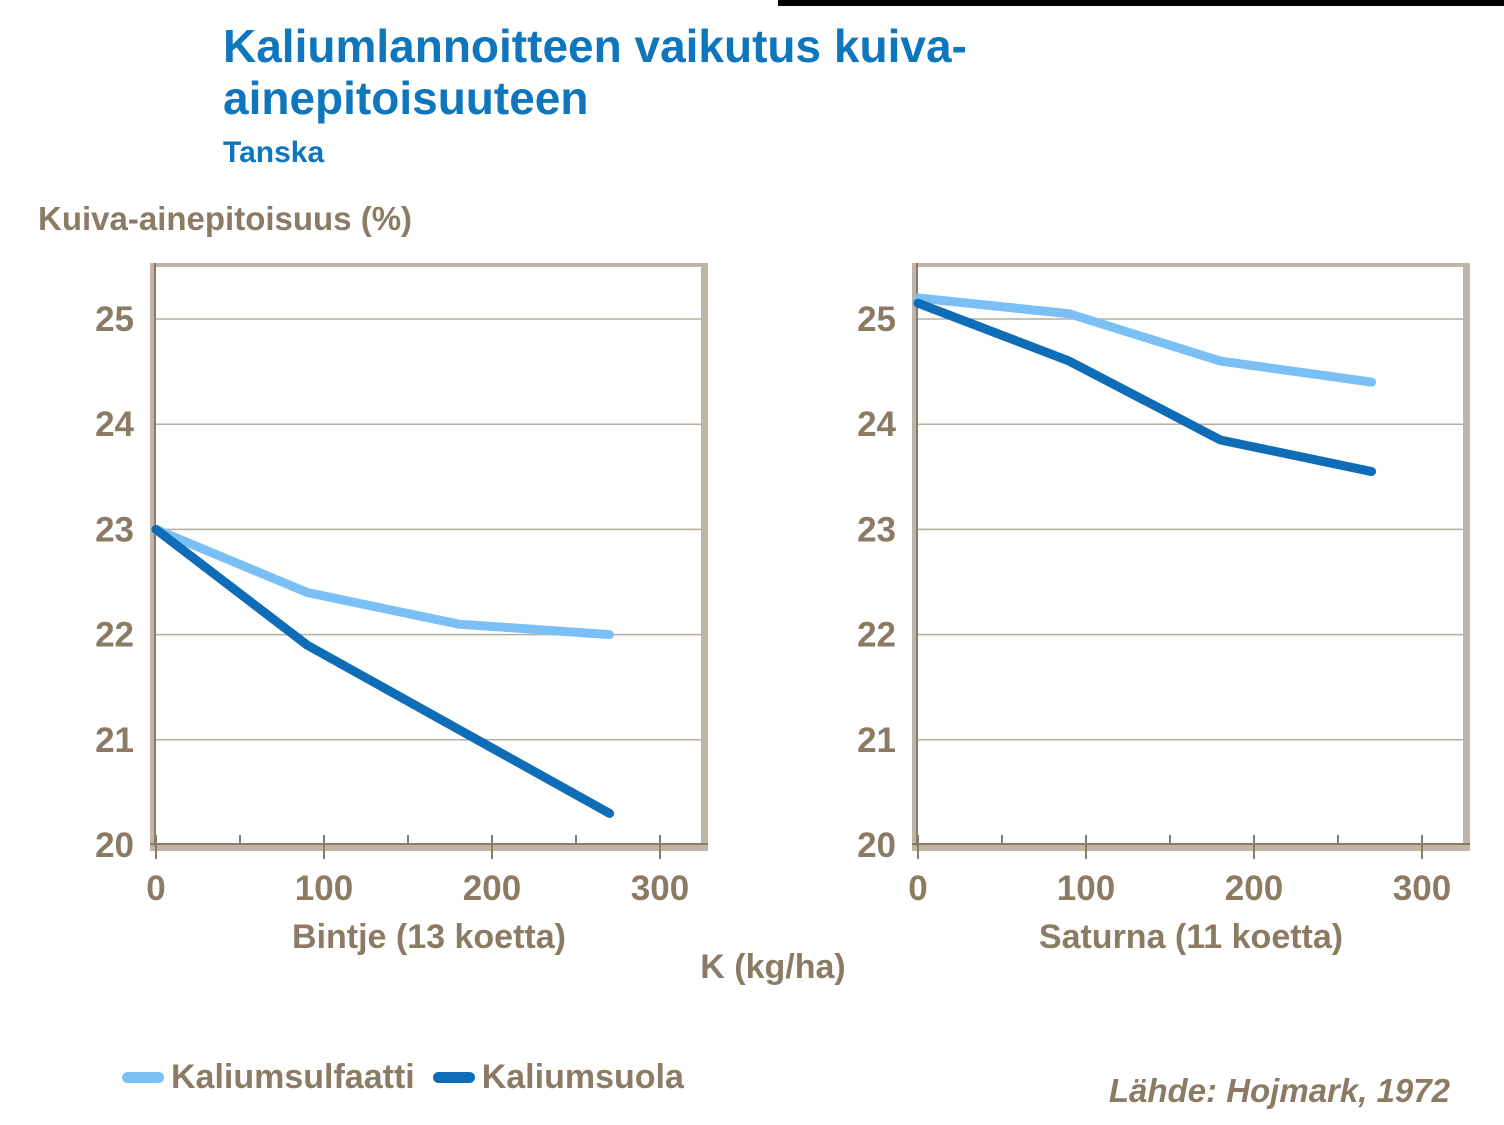 The width and height of the screenshot is (1504, 1125). I want to click on y-axis-title: Kuiva-ainepitoisuus (%), so click(225, 218).